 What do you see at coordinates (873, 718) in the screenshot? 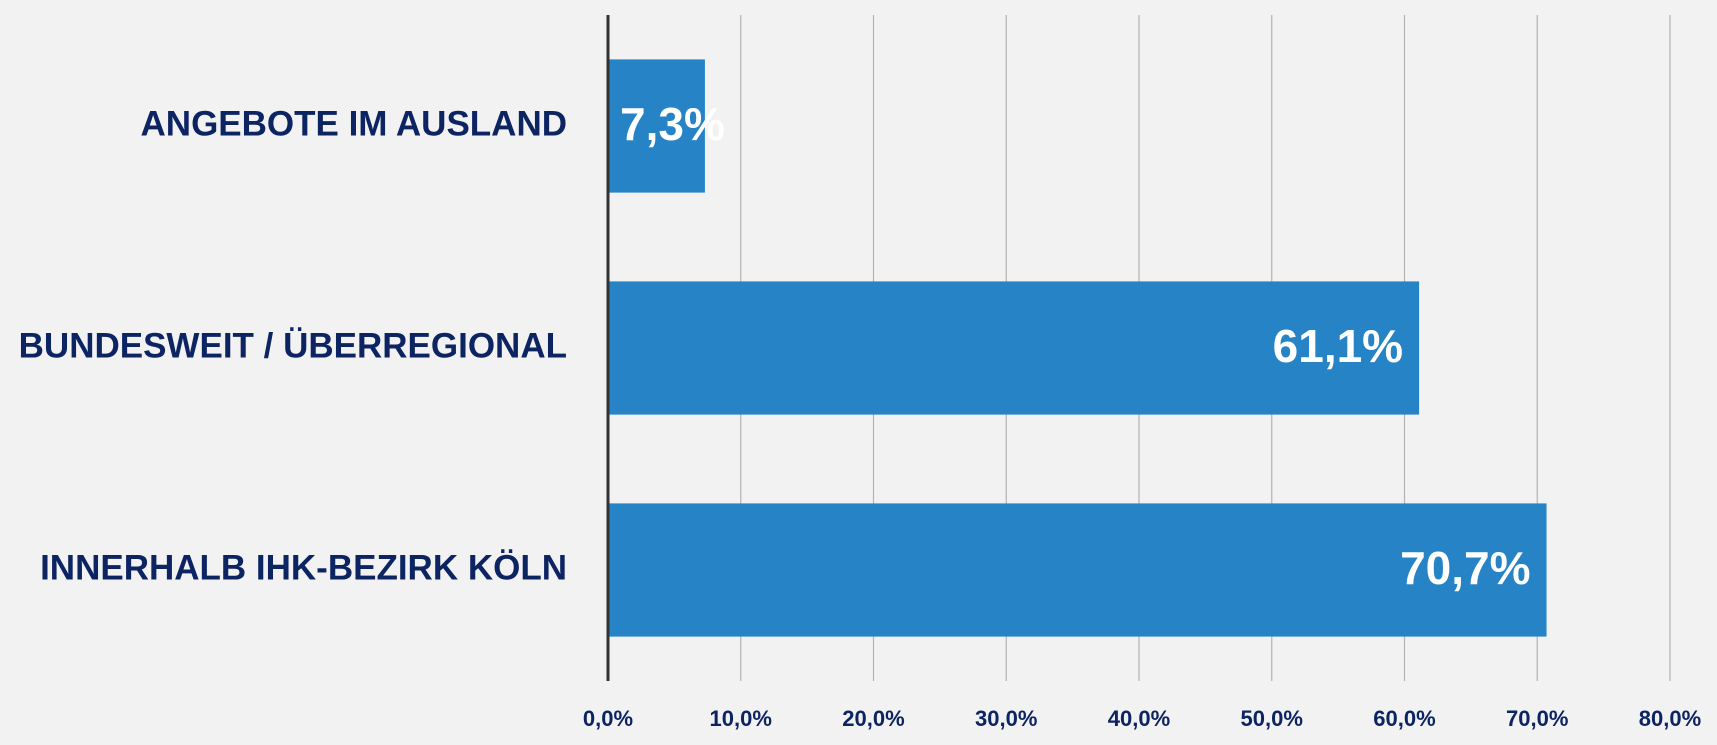
I see `x-tick-label: 20,0%` at bounding box center [873, 718].